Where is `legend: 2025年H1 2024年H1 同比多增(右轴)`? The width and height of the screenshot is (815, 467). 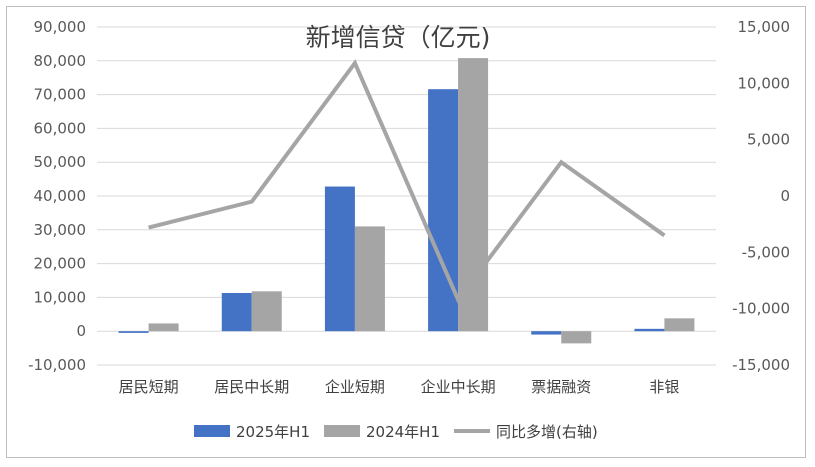 legend: 2025年H1 2024年H1 同比多增(右轴) is located at coordinates (396, 432).